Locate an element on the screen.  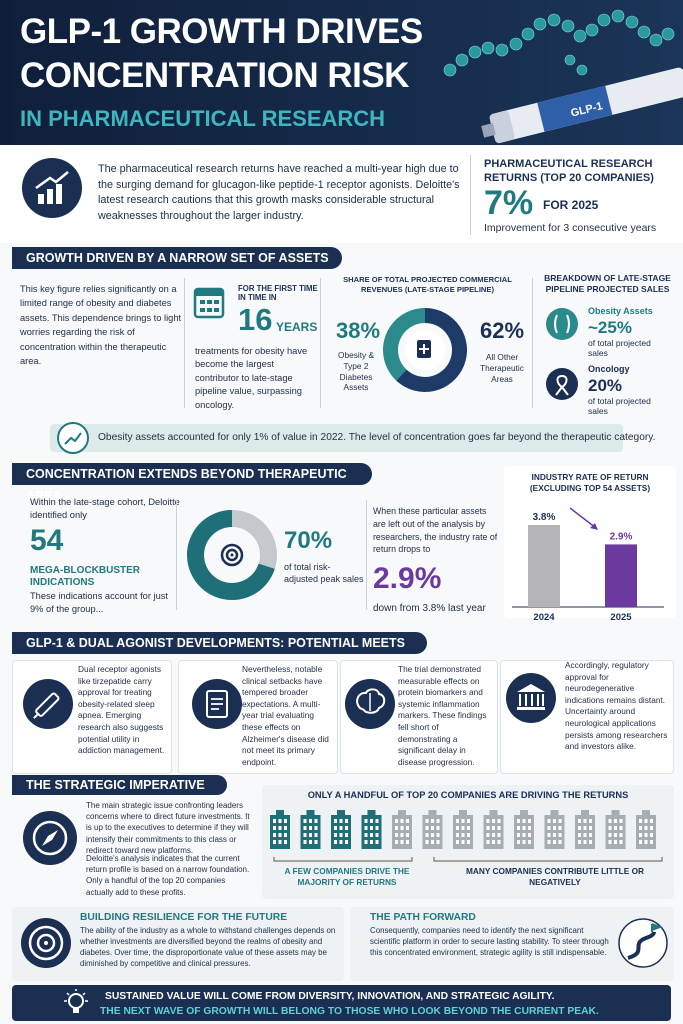
clipboard-icon is located at coordinates (217, 704).